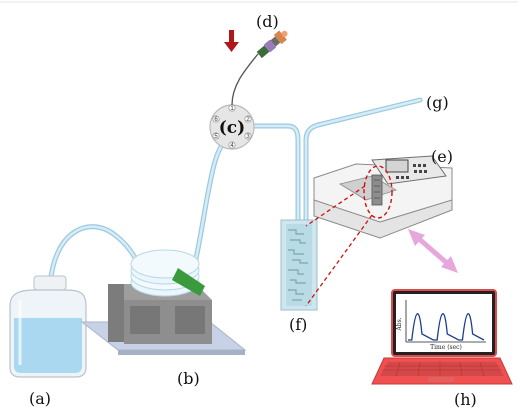  I want to click on valve-port-6: 6, so click(216, 120).